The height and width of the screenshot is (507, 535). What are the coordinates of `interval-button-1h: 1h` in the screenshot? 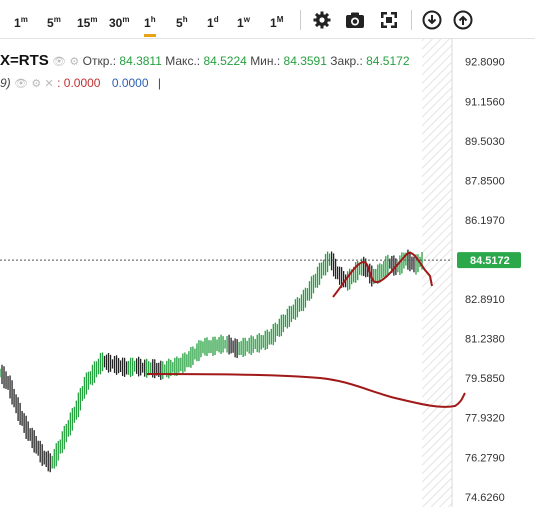 It's located at (150, 23).